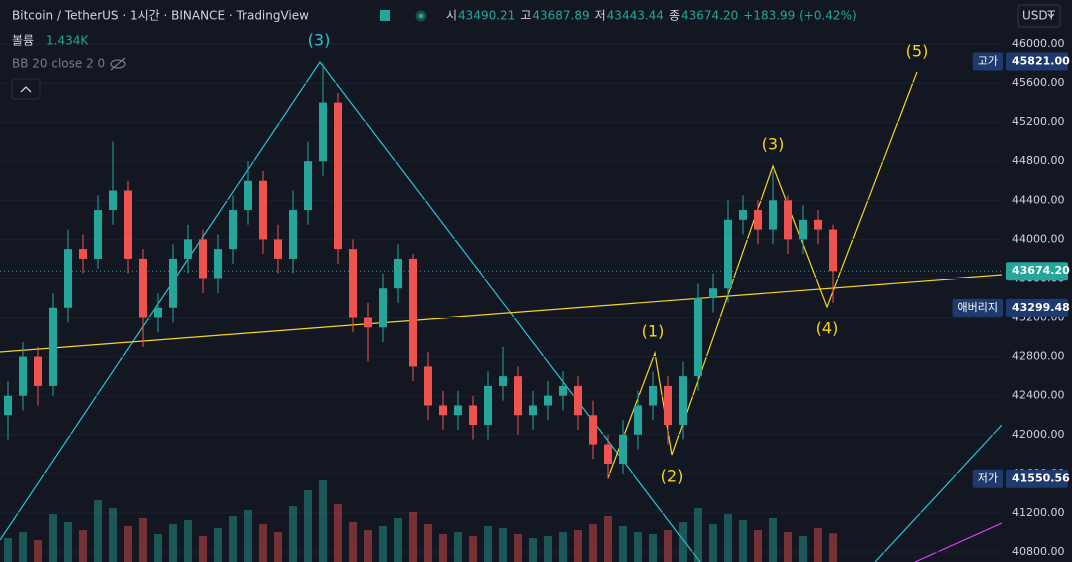  I want to click on status-dot, so click(421, 16).